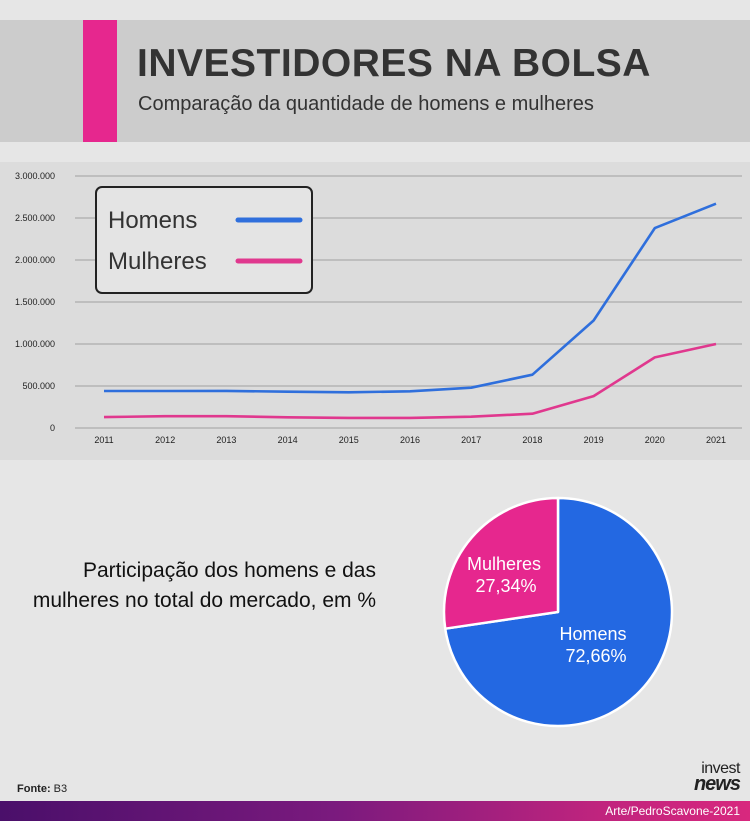 The width and height of the screenshot is (750, 821). Describe the element at coordinates (60, 789) in the screenshot. I see `source-value: B3` at that location.